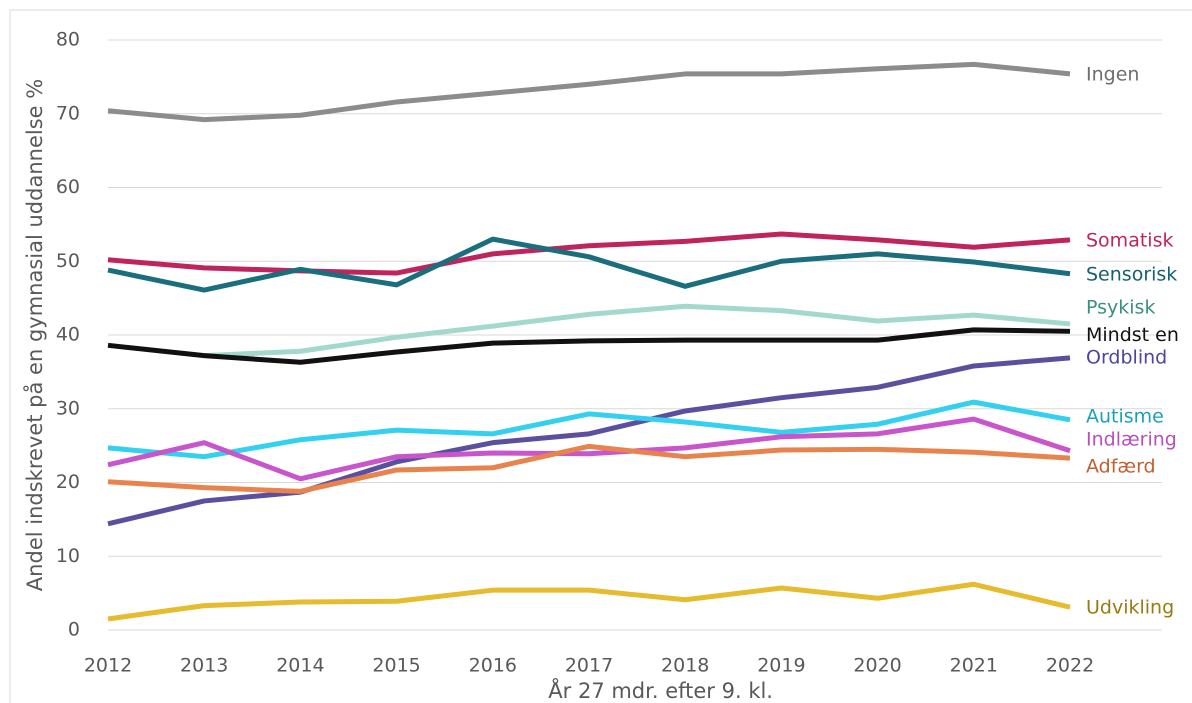 This screenshot has height=703, width=1192. Describe the element at coordinates (68, 261) in the screenshot. I see `y-tick-label: 50` at that location.